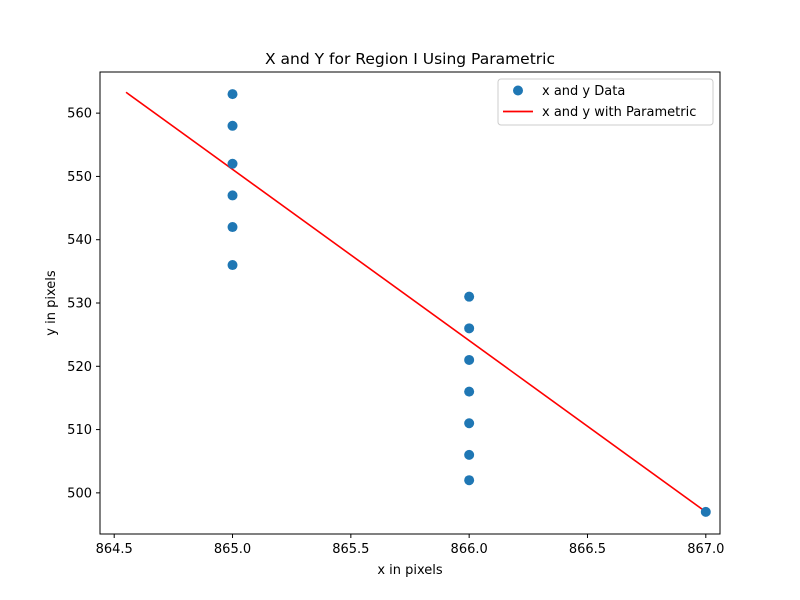 The width and height of the screenshot is (800, 600). I want to click on legend: x and y Data x and y with Parametric, so click(605, 102).